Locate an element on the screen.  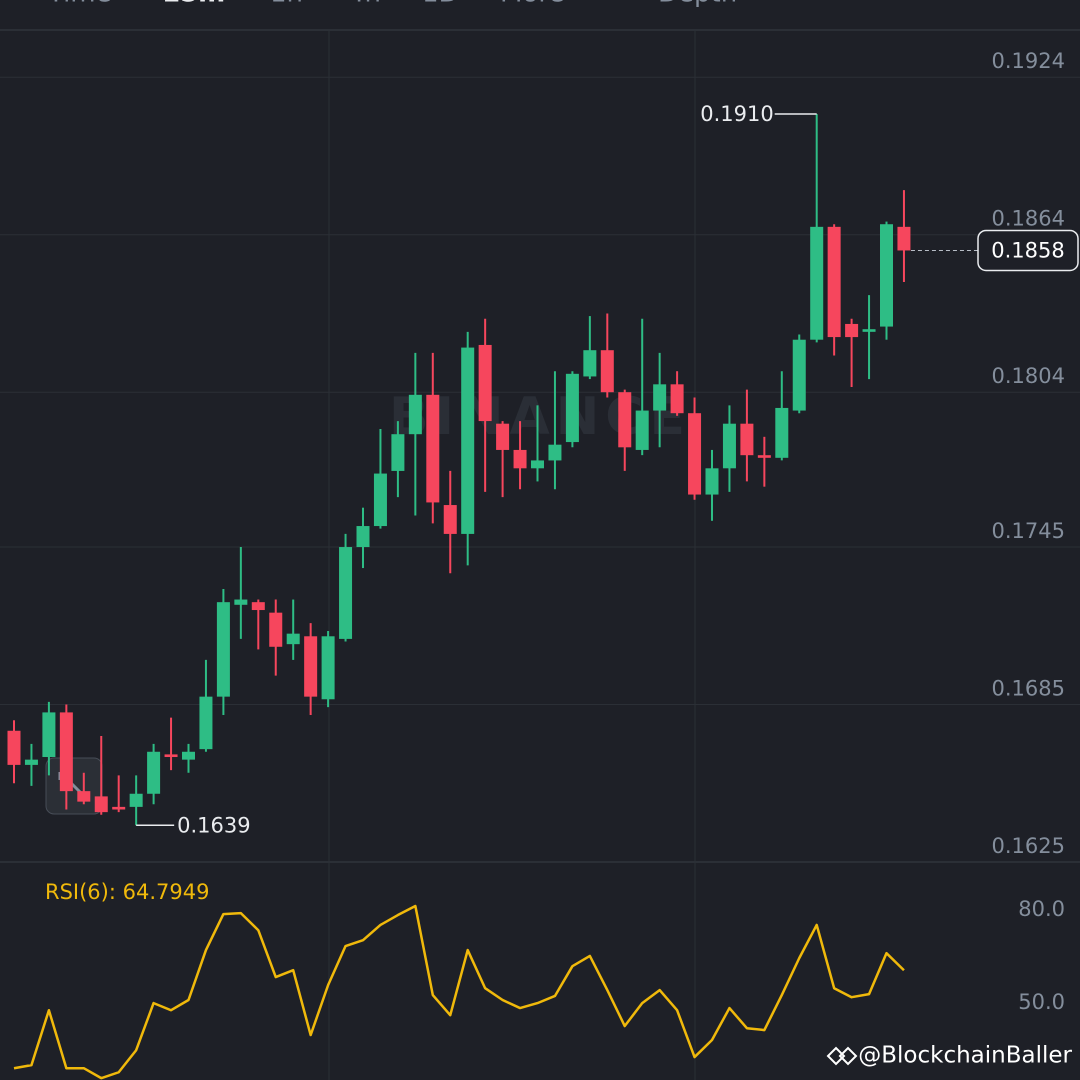
low-label: 0.1639 is located at coordinates (213, 825).